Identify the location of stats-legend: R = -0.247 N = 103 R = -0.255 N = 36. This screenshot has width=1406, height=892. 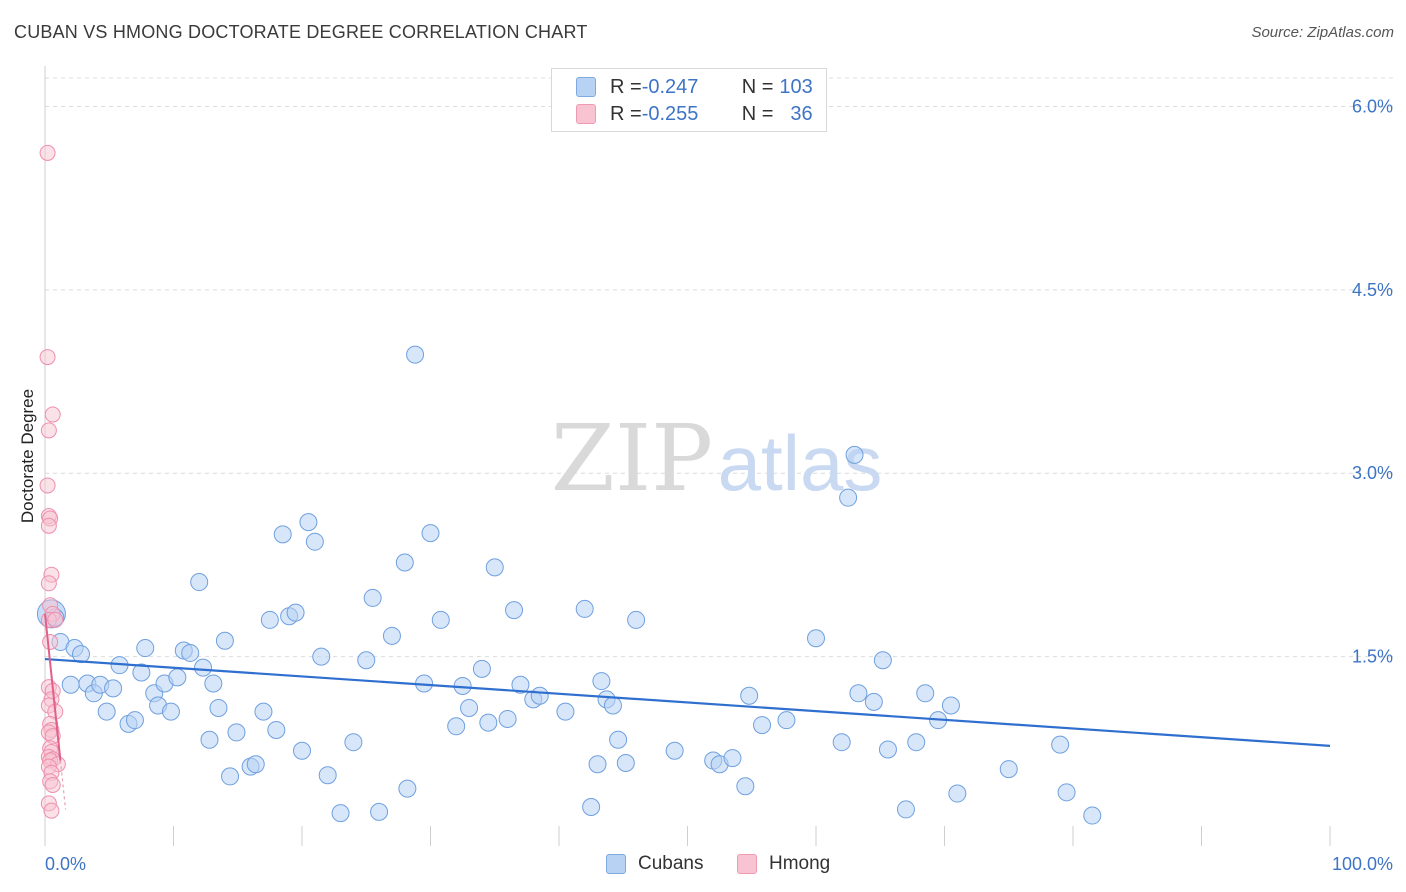
(689, 100).